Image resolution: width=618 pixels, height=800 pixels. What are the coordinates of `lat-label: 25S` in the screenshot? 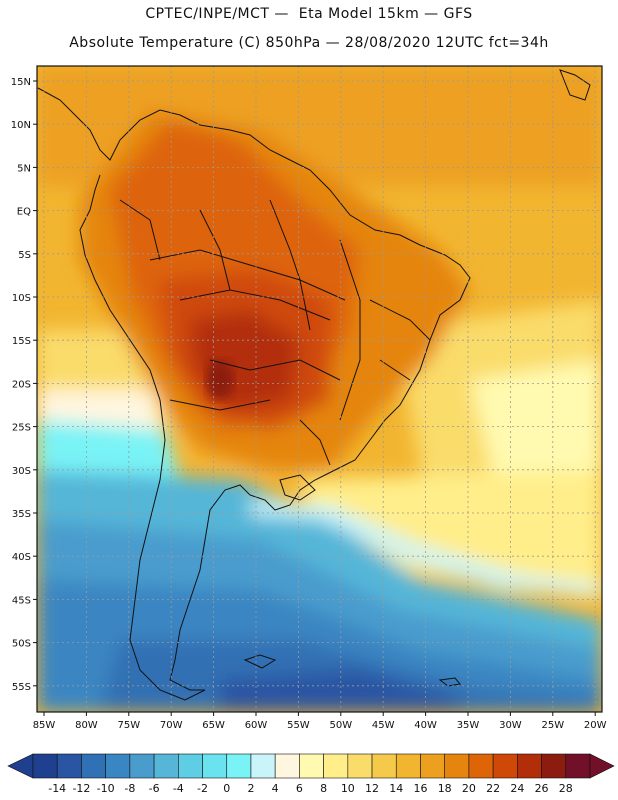 It's located at (21, 428).